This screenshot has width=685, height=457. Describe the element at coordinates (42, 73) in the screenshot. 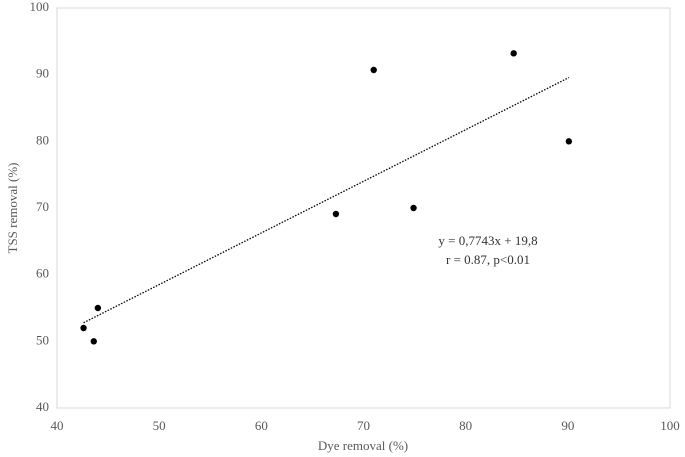

I see `y-tick-label: 90` at that location.